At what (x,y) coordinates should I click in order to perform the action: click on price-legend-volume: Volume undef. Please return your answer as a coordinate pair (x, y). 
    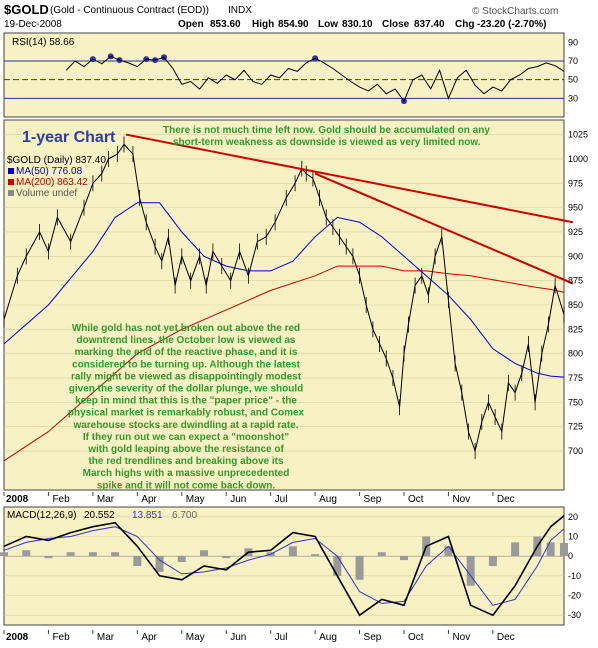
    Looking at the image, I should click on (46, 193).